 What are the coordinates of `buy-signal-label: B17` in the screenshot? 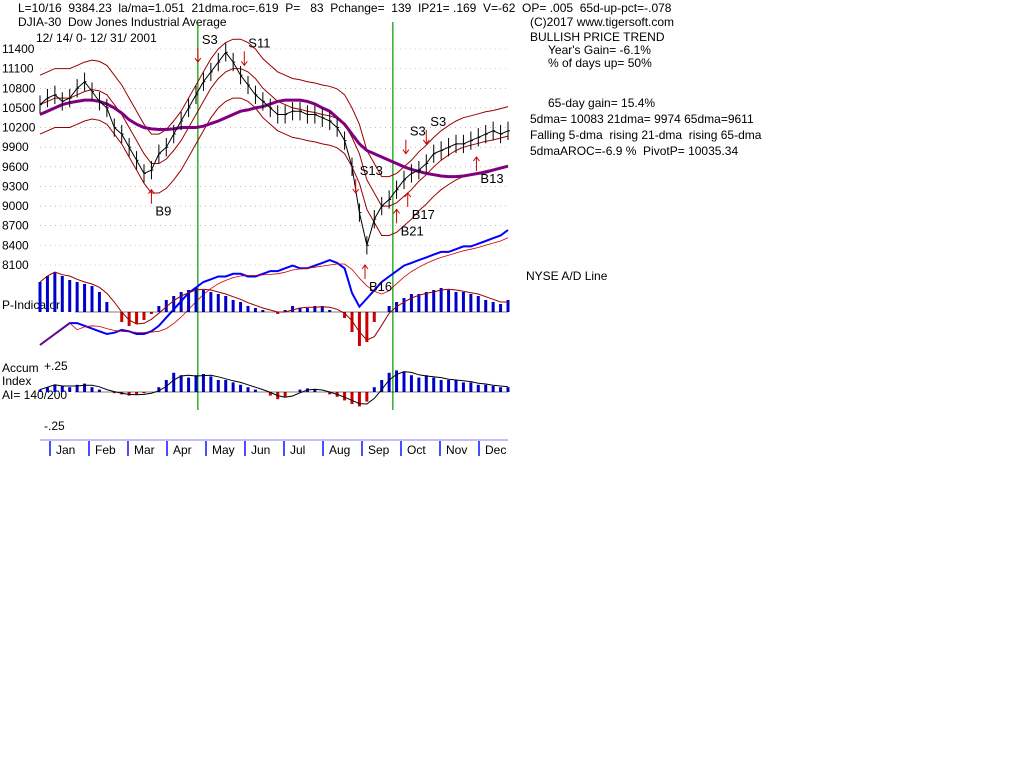 It's located at (423, 214).